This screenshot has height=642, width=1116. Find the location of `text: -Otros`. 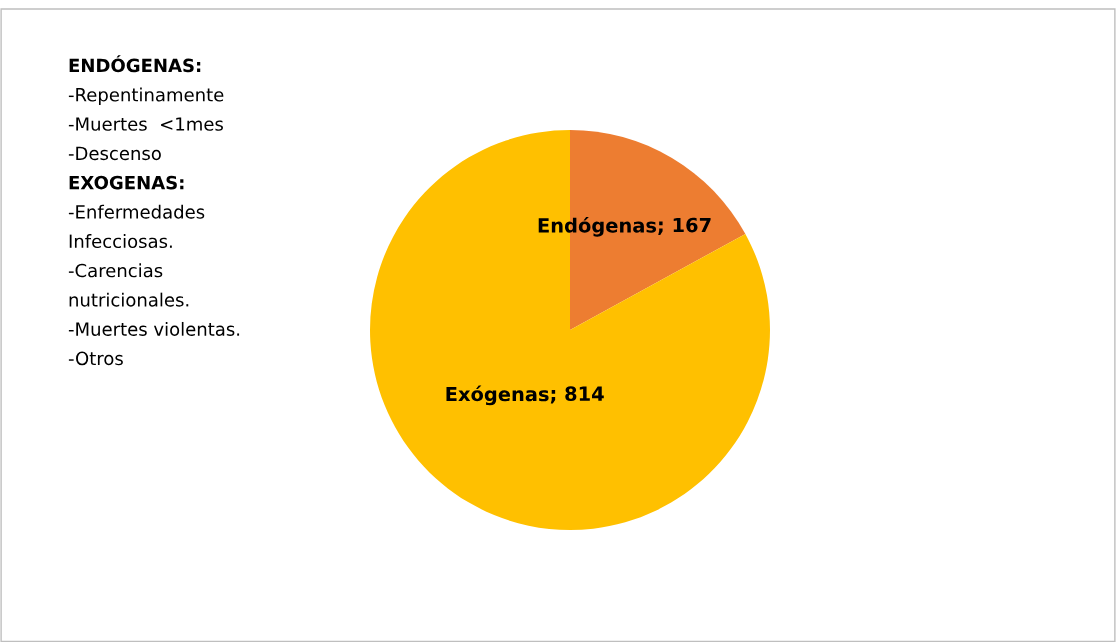

text: -Otros is located at coordinates (95, 358).